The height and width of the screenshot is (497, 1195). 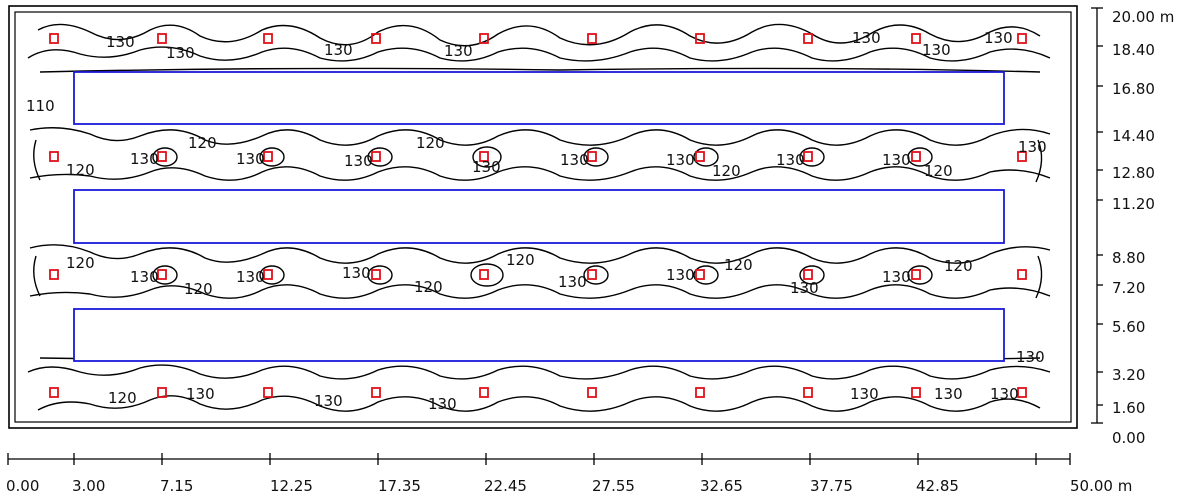 I want to click on y-tick-label: 11.20, so click(x=1133, y=204).